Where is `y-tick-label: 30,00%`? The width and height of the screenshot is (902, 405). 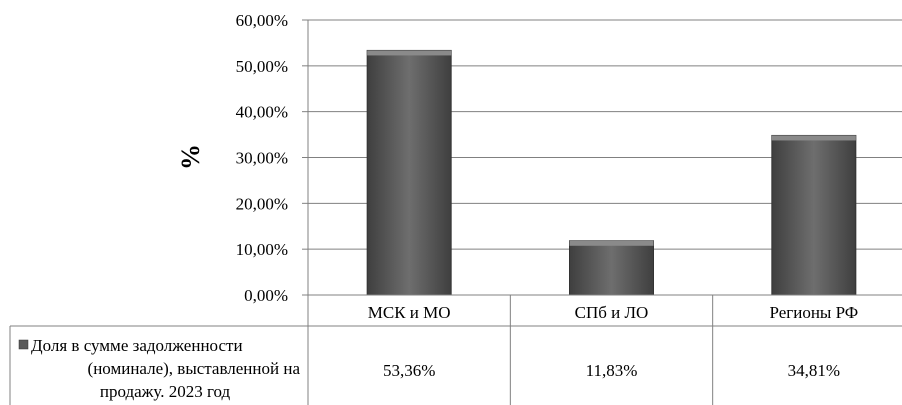 y-tick-label: 30,00% is located at coordinates (262, 158).